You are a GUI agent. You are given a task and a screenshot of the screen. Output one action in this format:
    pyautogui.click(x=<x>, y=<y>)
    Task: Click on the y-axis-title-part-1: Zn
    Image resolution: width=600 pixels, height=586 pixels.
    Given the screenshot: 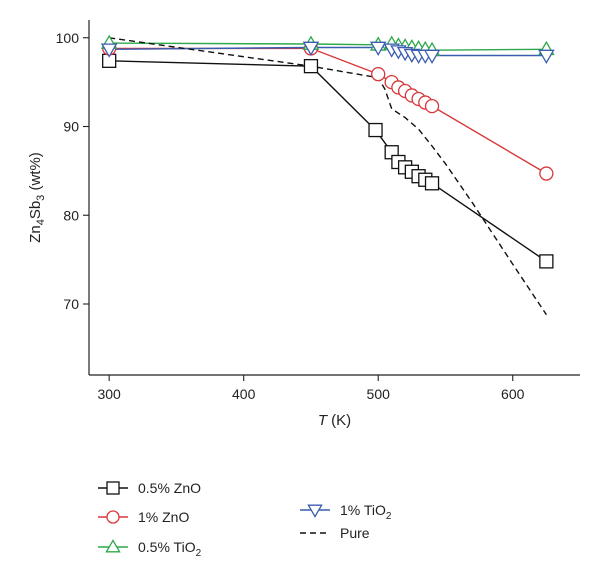 What is the action you would take?
    pyautogui.click(x=35, y=234)
    